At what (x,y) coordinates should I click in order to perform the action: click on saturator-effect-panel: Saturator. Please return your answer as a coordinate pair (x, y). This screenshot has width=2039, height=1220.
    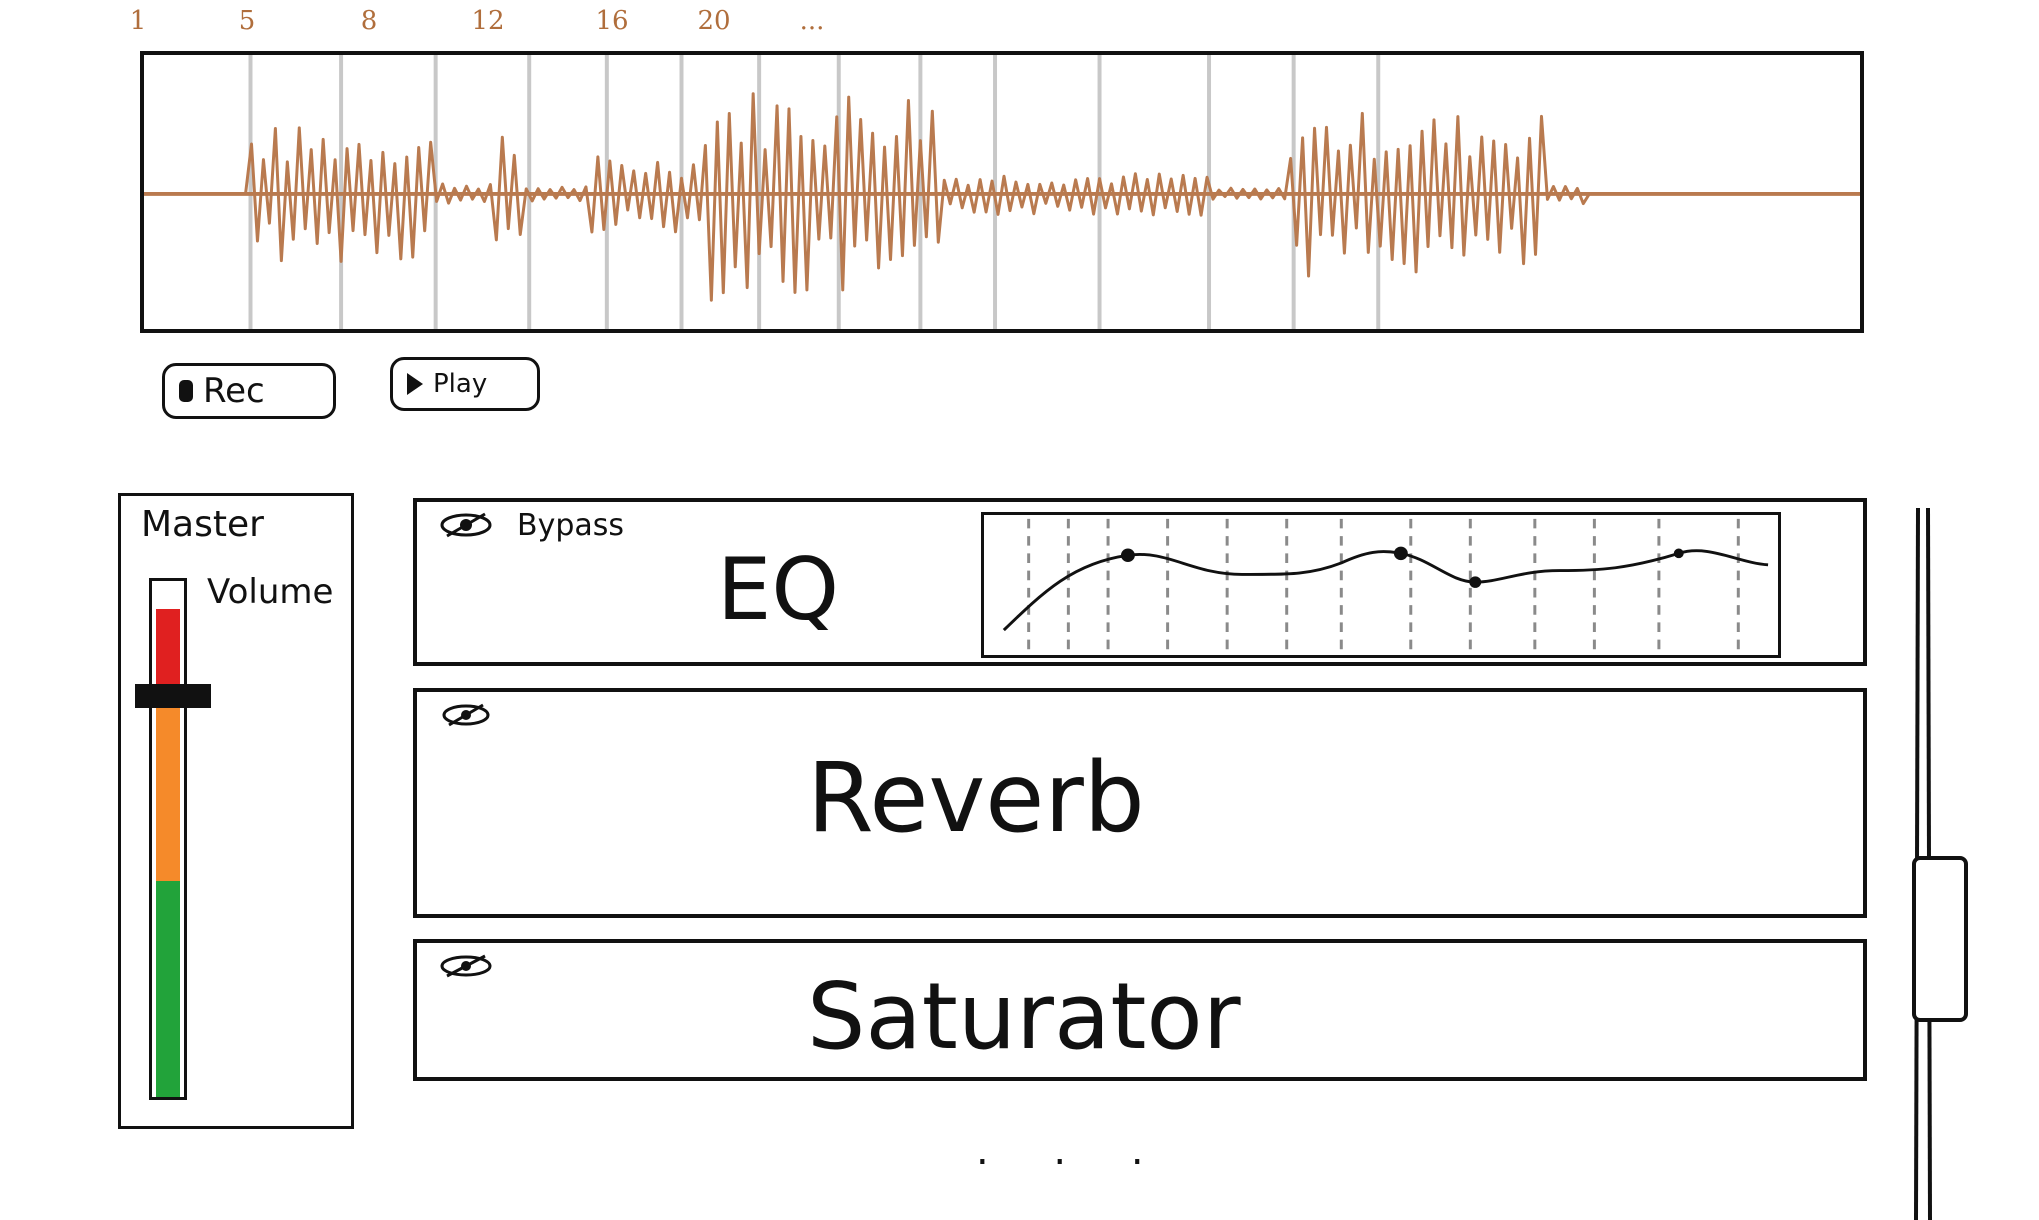
    Looking at the image, I should click on (1140, 1010).